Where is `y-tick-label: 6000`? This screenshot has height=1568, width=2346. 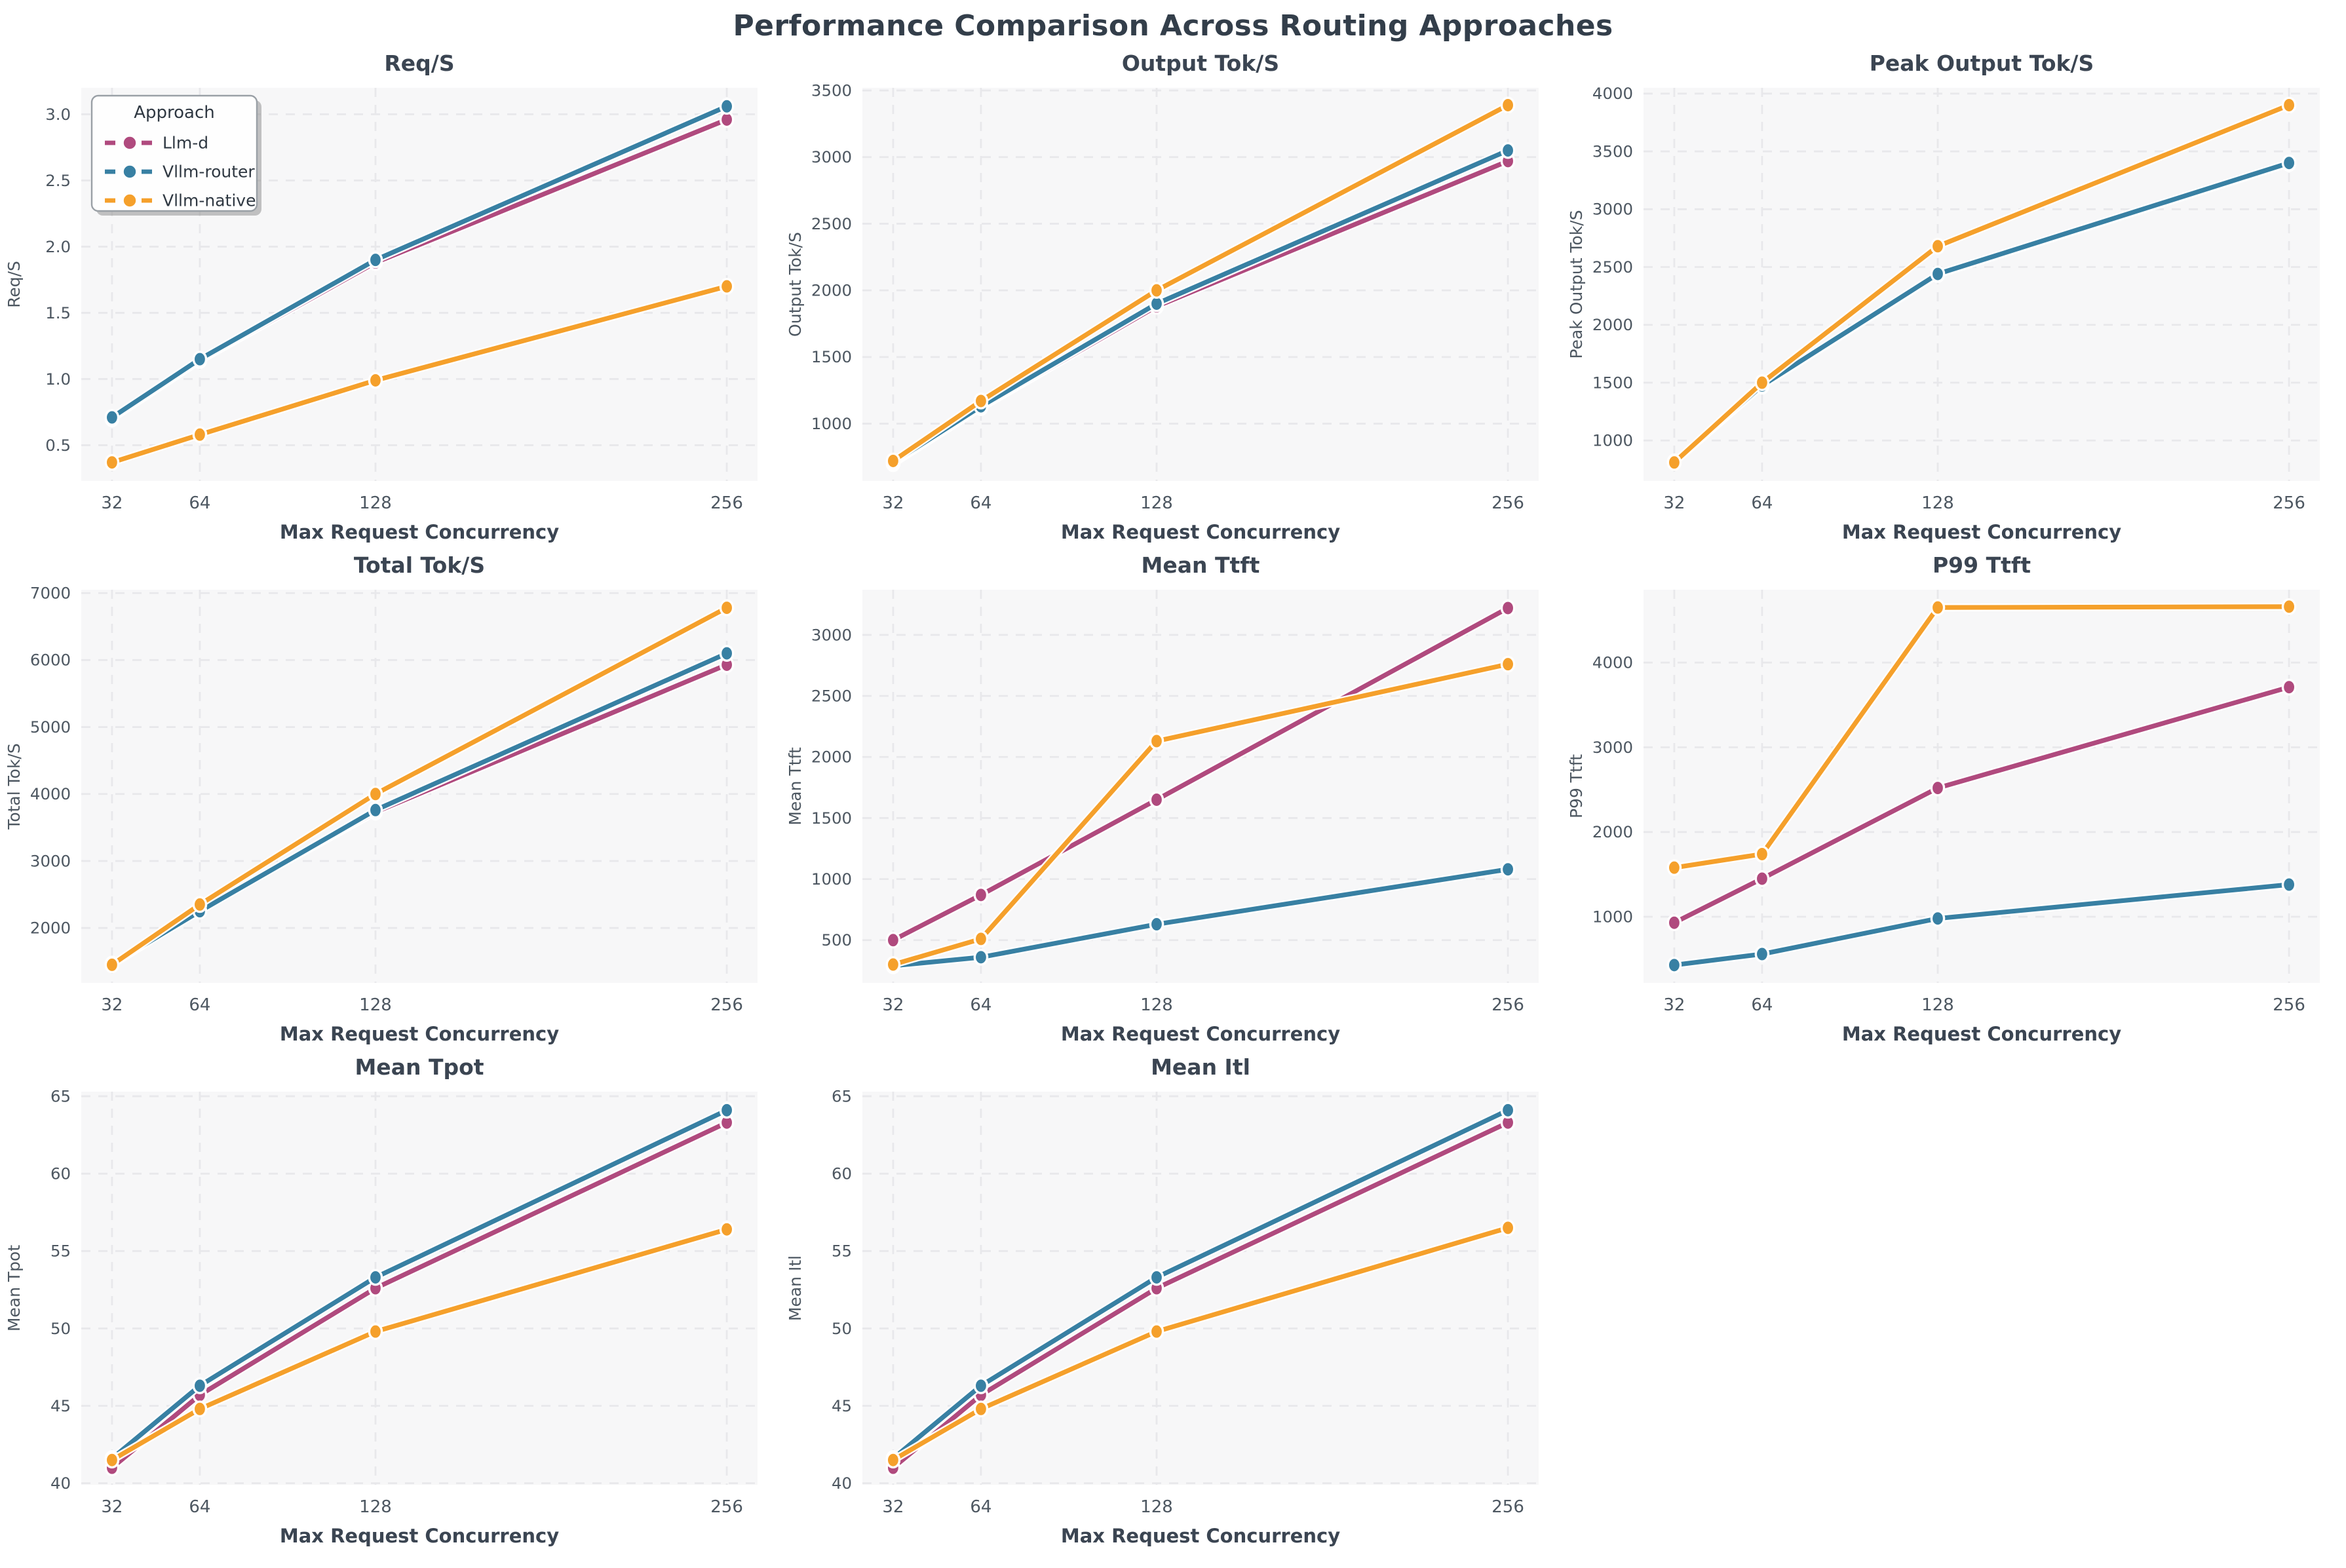
y-tick-label: 6000 is located at coordinates (50, 661).